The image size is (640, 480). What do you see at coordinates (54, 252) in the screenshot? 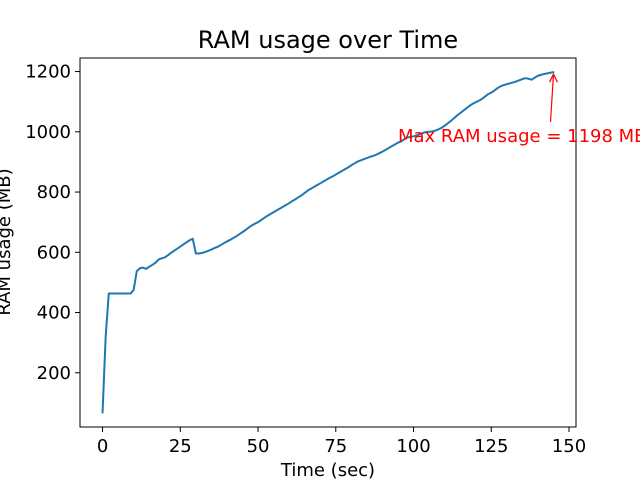
I see `y-tick-label: 600` at bounding box center [54, 252].